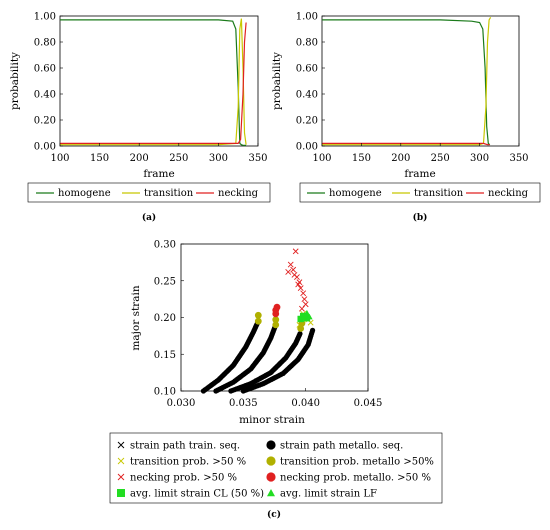 The image size is (550, 530). What do you see at coordinates (243, 403) in the screenshot?
I see `panel-c-xtick-label: 0.035` at bounding box center [243, 403].